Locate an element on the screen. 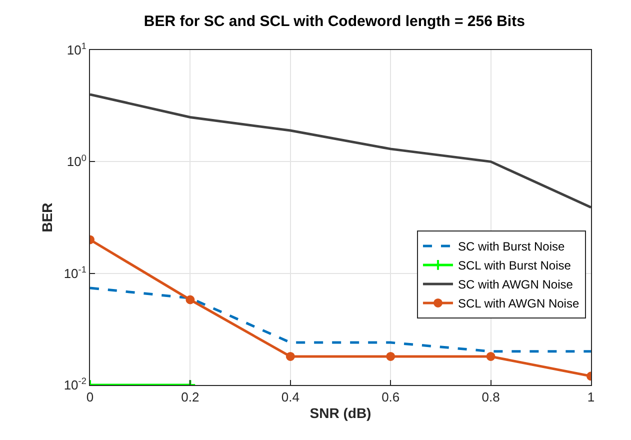 The height and width of the screenshot is (440, 631). y-tick-label: 10$^{0}$ is located at coordinates (76, 161).